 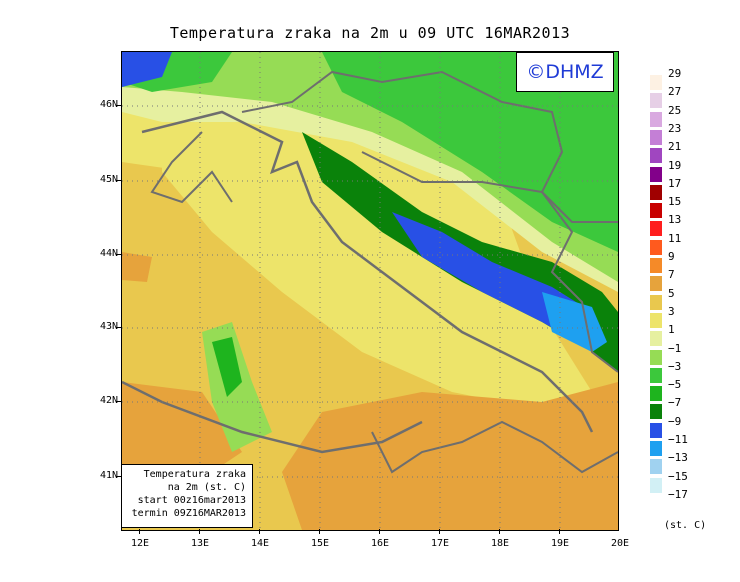 What do you see at coordinates (108, 253) in the screenshot?
I see `lat-label: 44N` at bounding box center [108, 253].